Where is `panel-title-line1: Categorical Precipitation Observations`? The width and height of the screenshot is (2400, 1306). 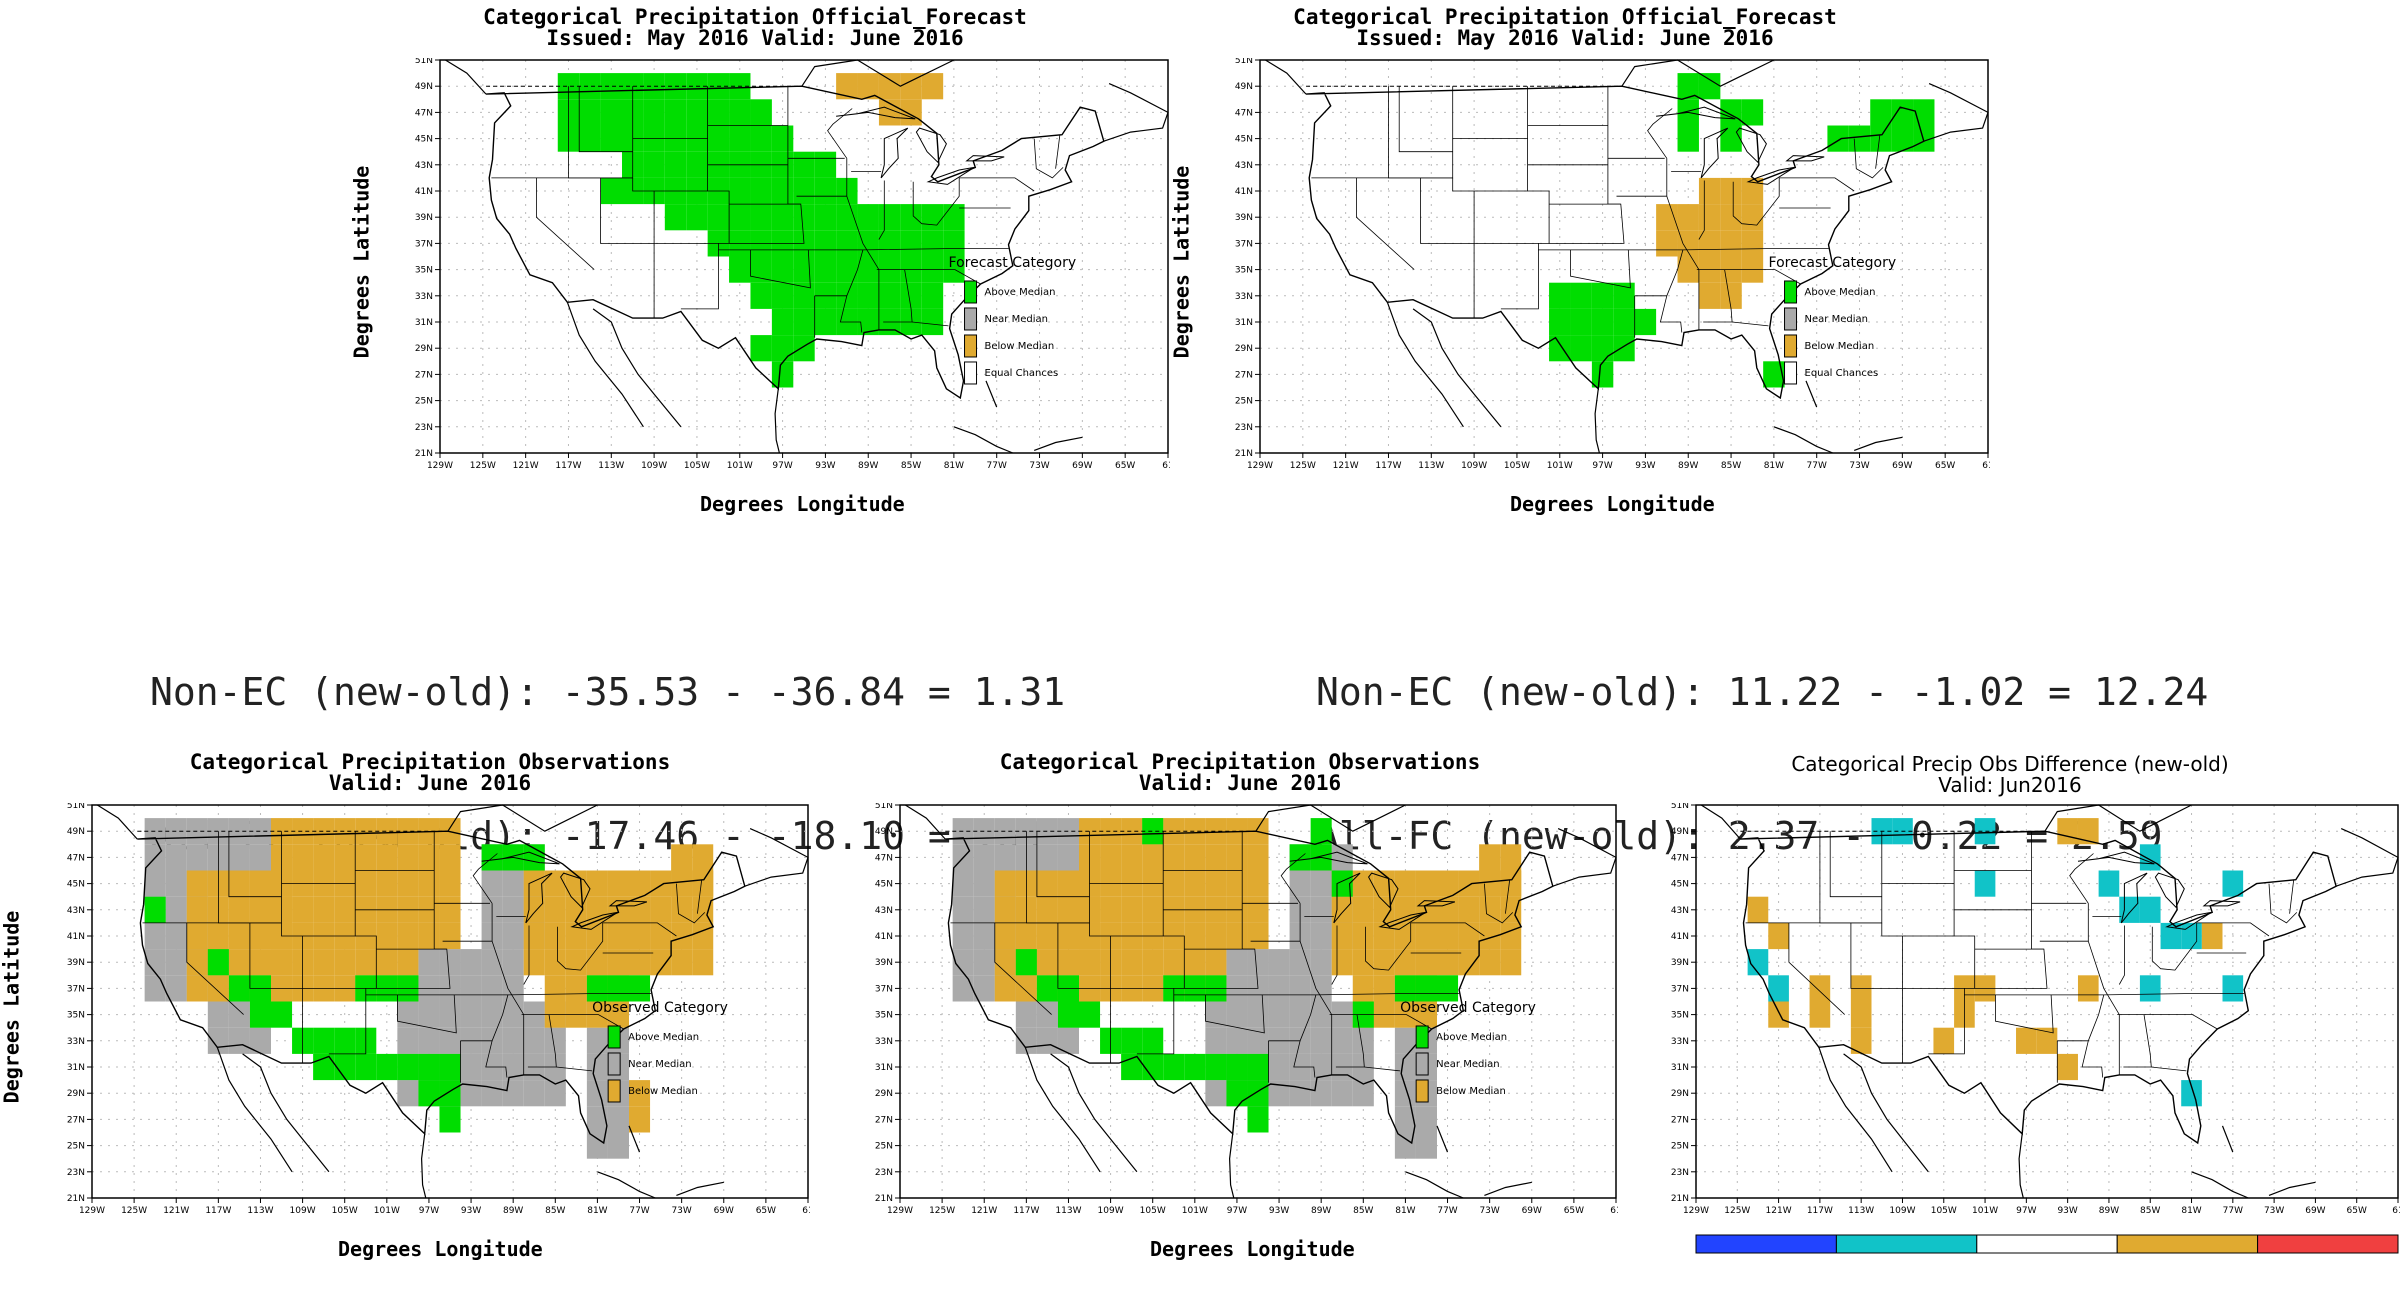 panel-title-line1: Categorical Precipitation Observations is located at coordinates (1240, 762).